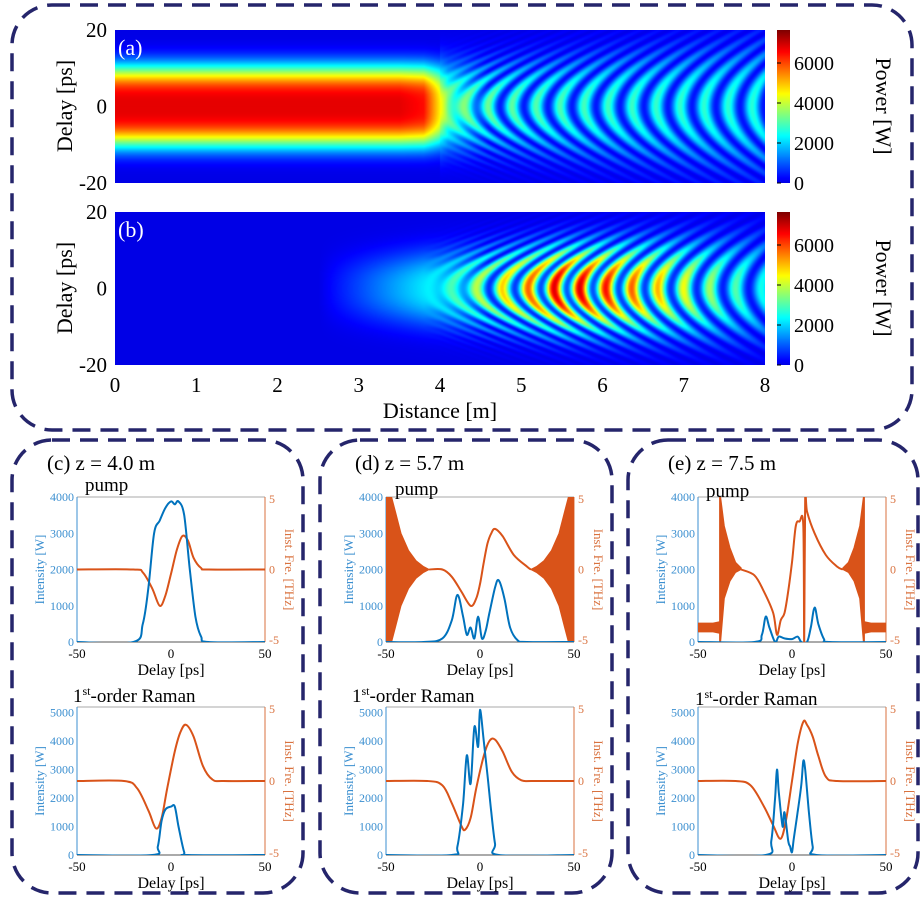 Image resolution: width=921 pixels, height=901 pixels. What do you see at coordinates (765, 699) in the screenshot?
I see `title-part: -order Raman` at bounding box center [765, 699].